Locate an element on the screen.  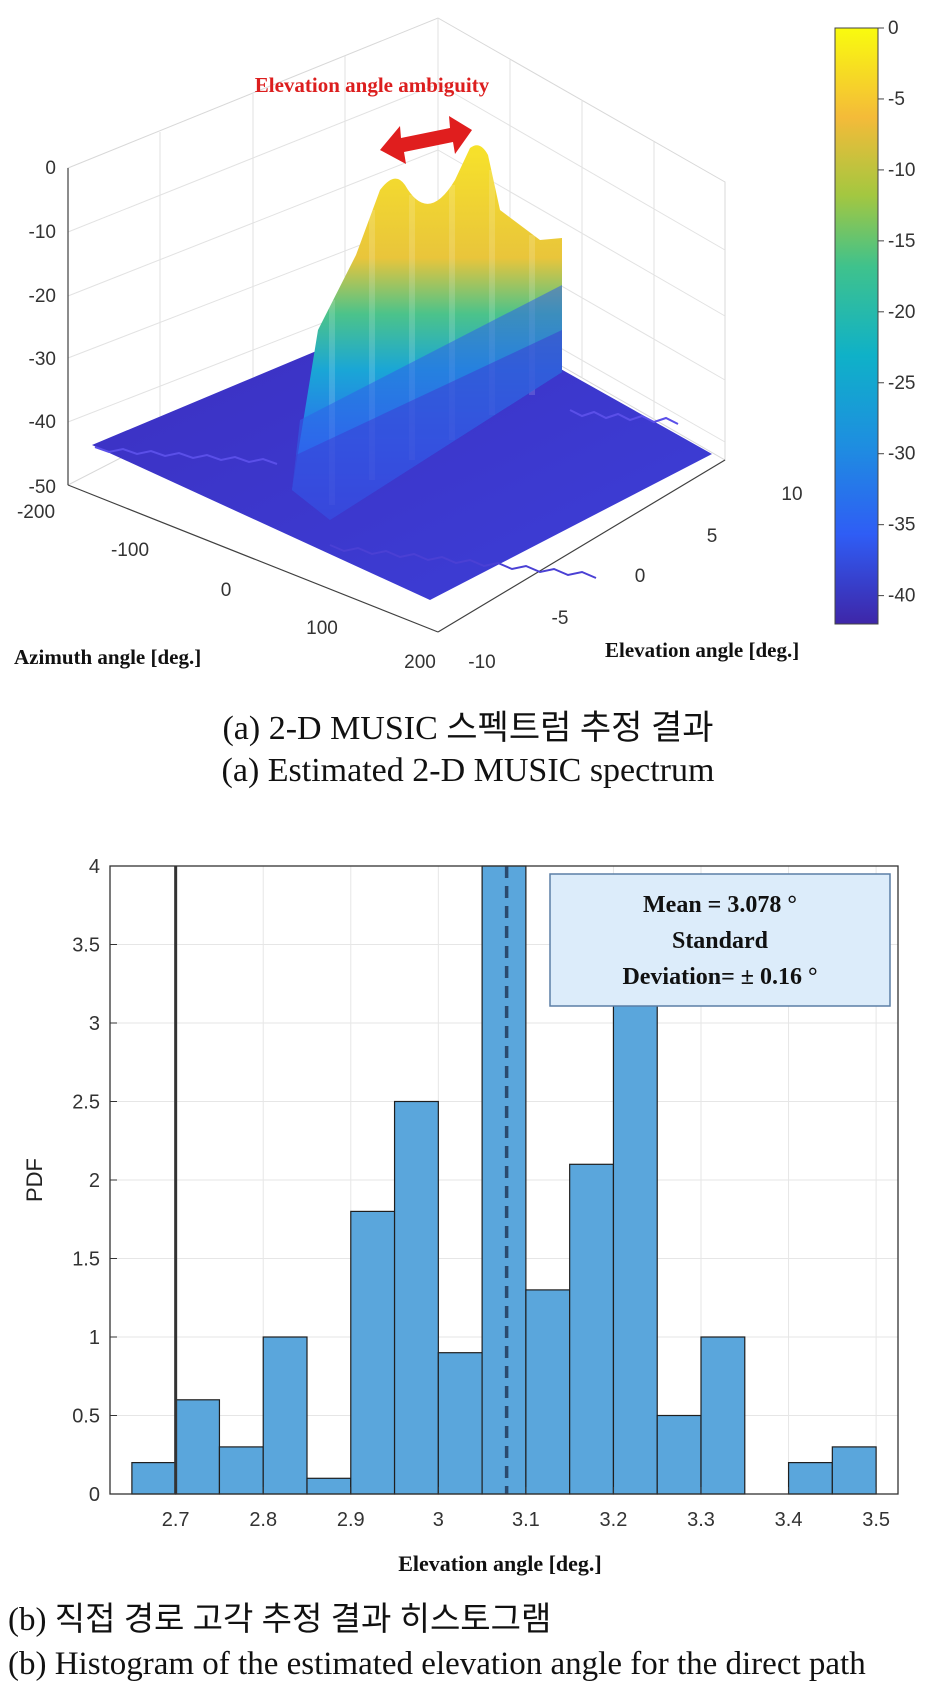
colorbar-tick-label: -20 is located at coordinates (901, 312).